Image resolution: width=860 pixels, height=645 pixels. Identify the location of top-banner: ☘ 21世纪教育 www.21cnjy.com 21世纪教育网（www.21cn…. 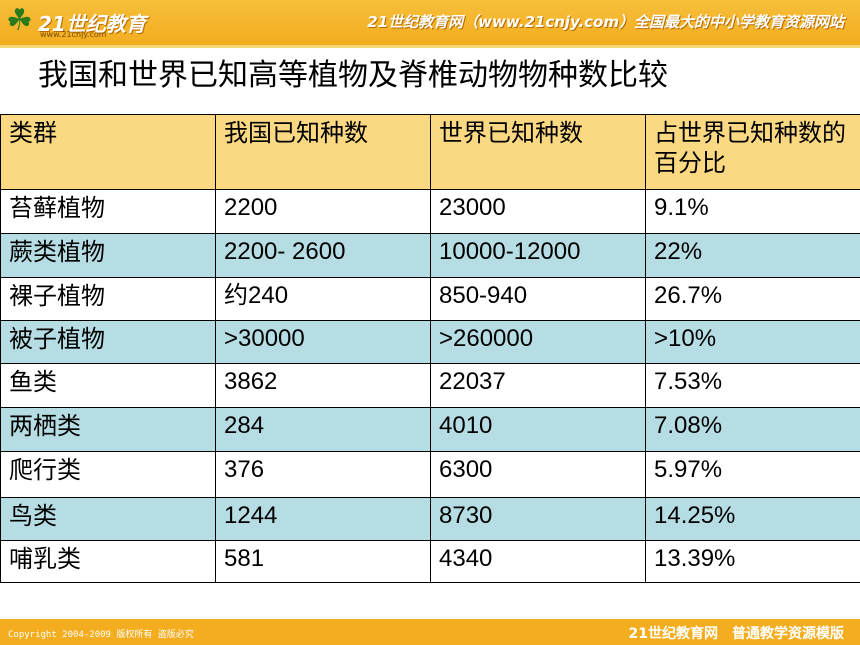
(430, 22).